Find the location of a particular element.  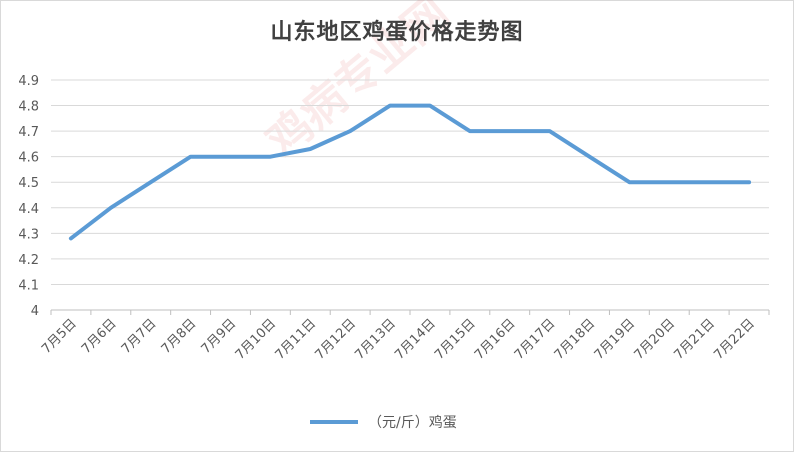

x-tick-label: 7月17日 is located at coordinates (535, 339).